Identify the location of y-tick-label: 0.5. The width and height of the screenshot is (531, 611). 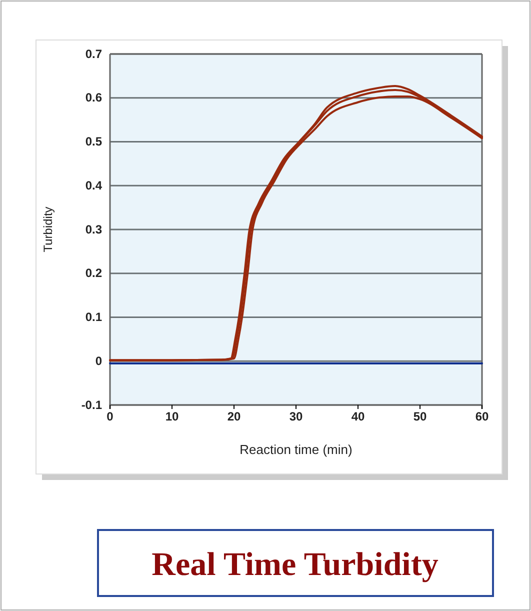
(93, 141).